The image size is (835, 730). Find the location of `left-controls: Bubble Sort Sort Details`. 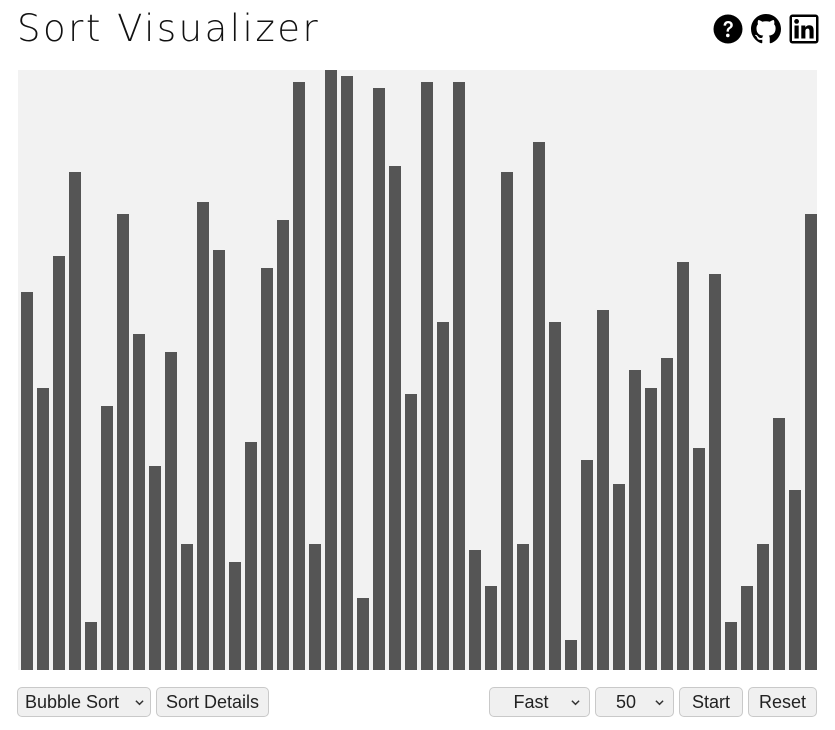

left-controls: Bubble Sort Sort Details is located at coordinates (143, 702).